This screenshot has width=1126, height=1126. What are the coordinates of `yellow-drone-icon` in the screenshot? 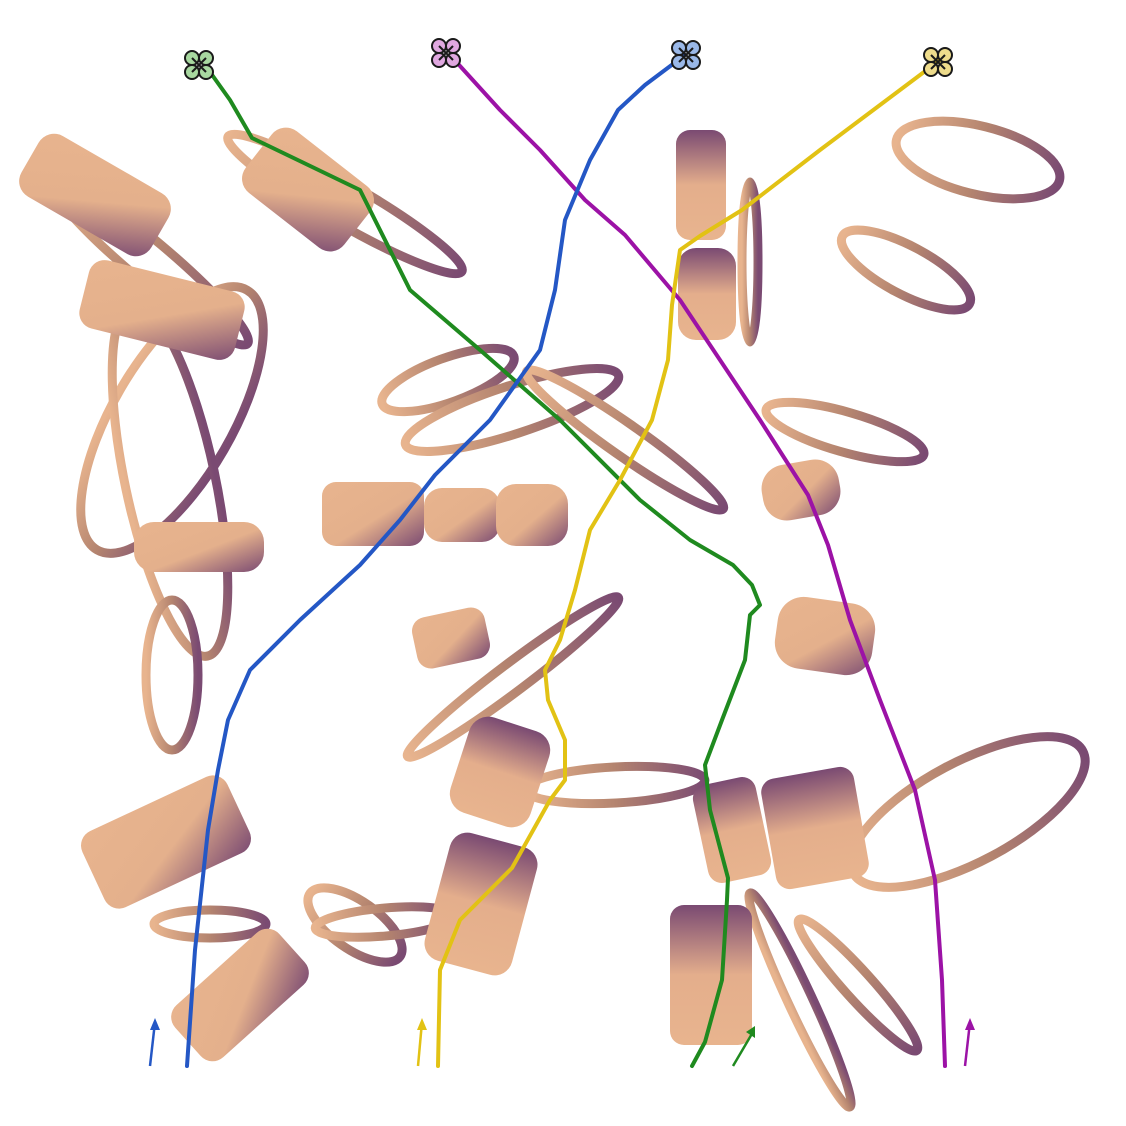 It's located at (938, 62).